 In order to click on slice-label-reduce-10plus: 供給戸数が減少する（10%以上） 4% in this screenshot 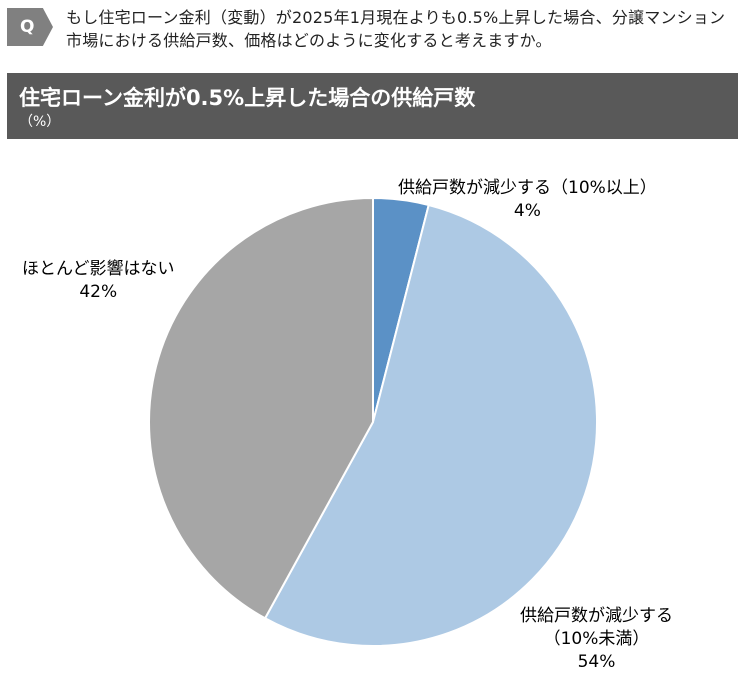, I will do `click(527, 200)`.